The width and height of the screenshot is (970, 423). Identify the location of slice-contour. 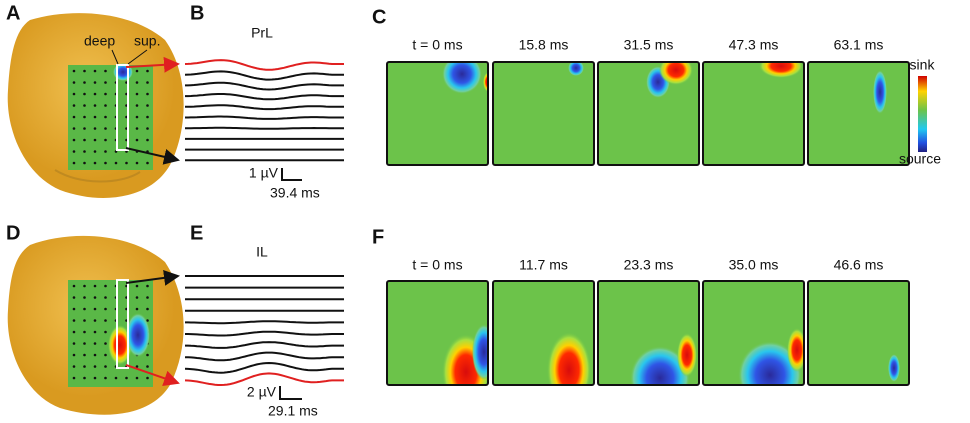
(97, 176).